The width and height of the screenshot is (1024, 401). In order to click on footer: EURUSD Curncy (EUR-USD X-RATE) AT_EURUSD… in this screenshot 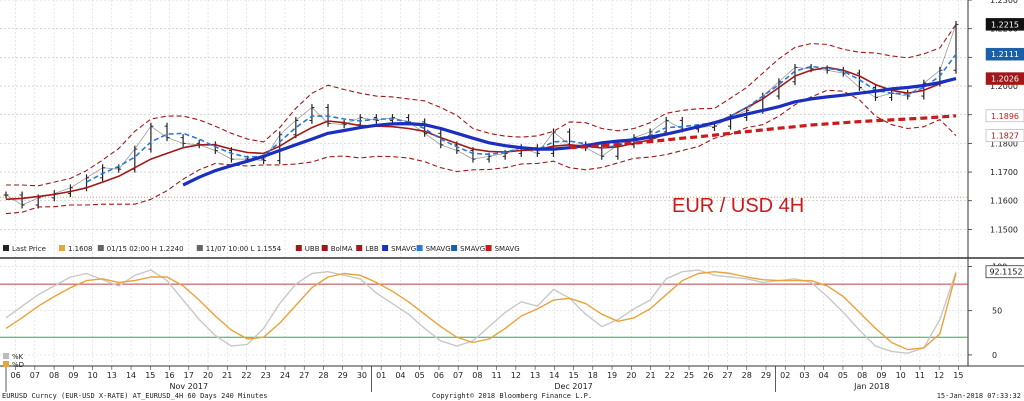, I will do `click(511, 396)`.